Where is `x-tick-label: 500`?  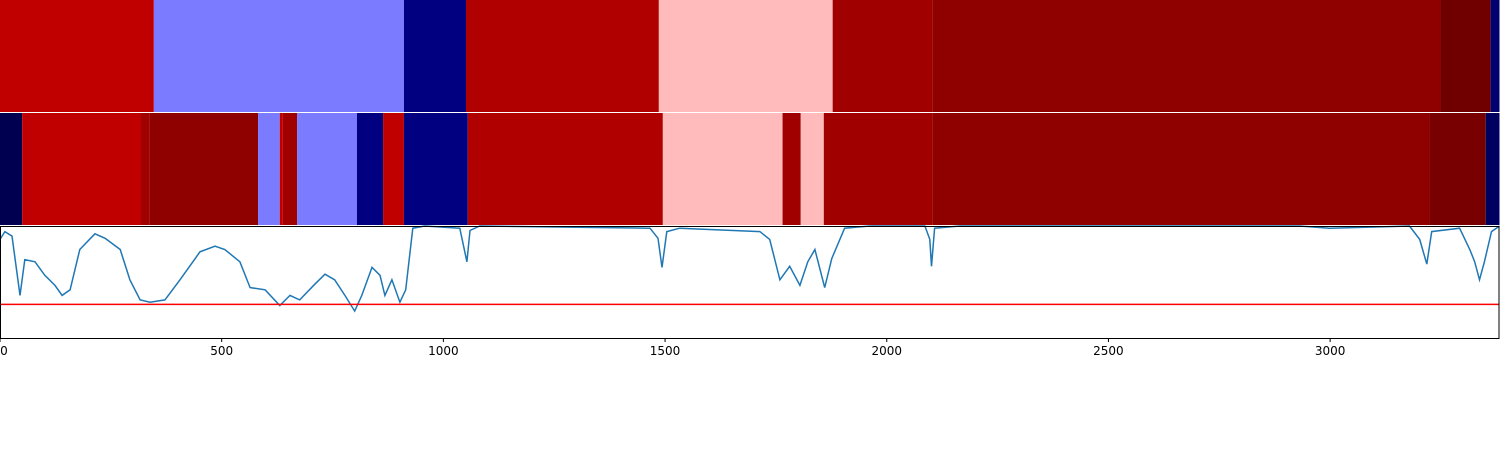
x-tick-label: 500 is located at coordinates (221, 351).